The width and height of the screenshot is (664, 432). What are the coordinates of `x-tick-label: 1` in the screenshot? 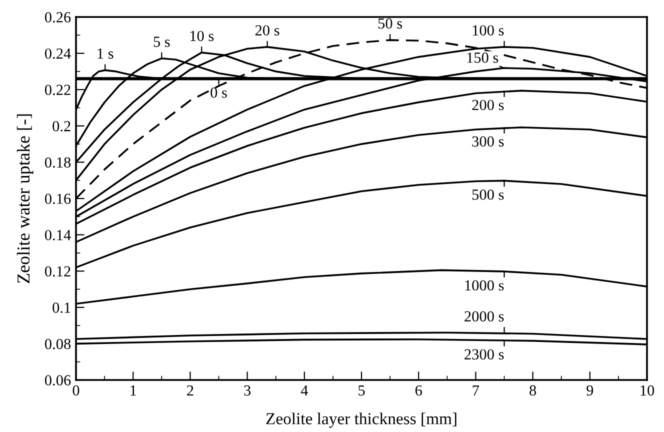 It's located at (133, 390).